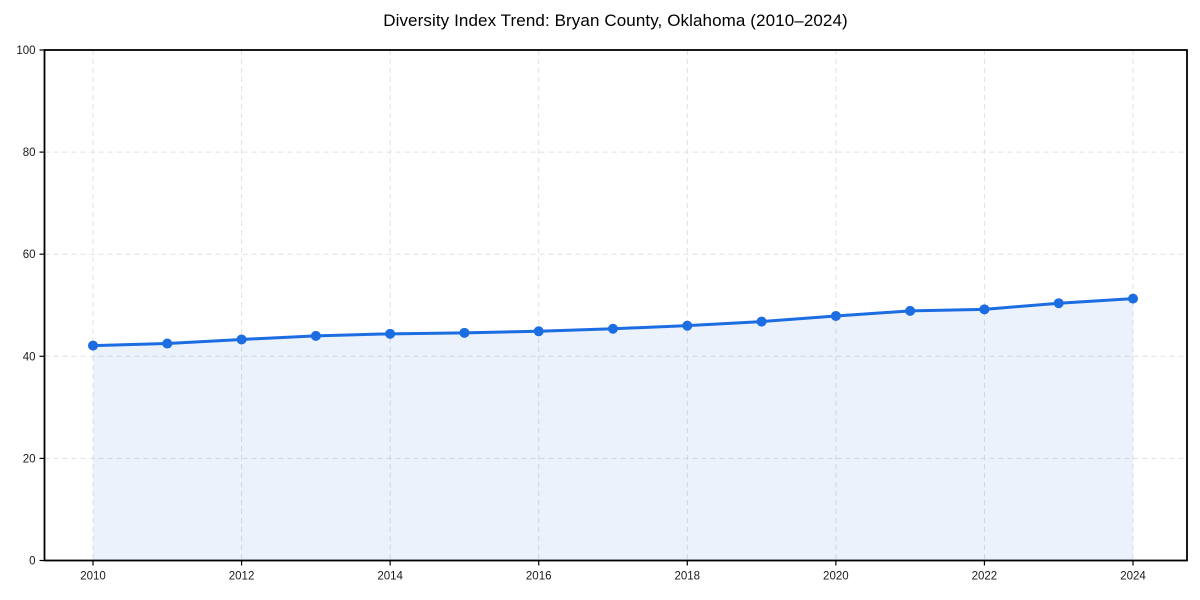 This screenshot has width=1200, height=600. Describe the element at coordinates (29, 153) in the screenshot. I see `y-tick-label: 80` at that location.